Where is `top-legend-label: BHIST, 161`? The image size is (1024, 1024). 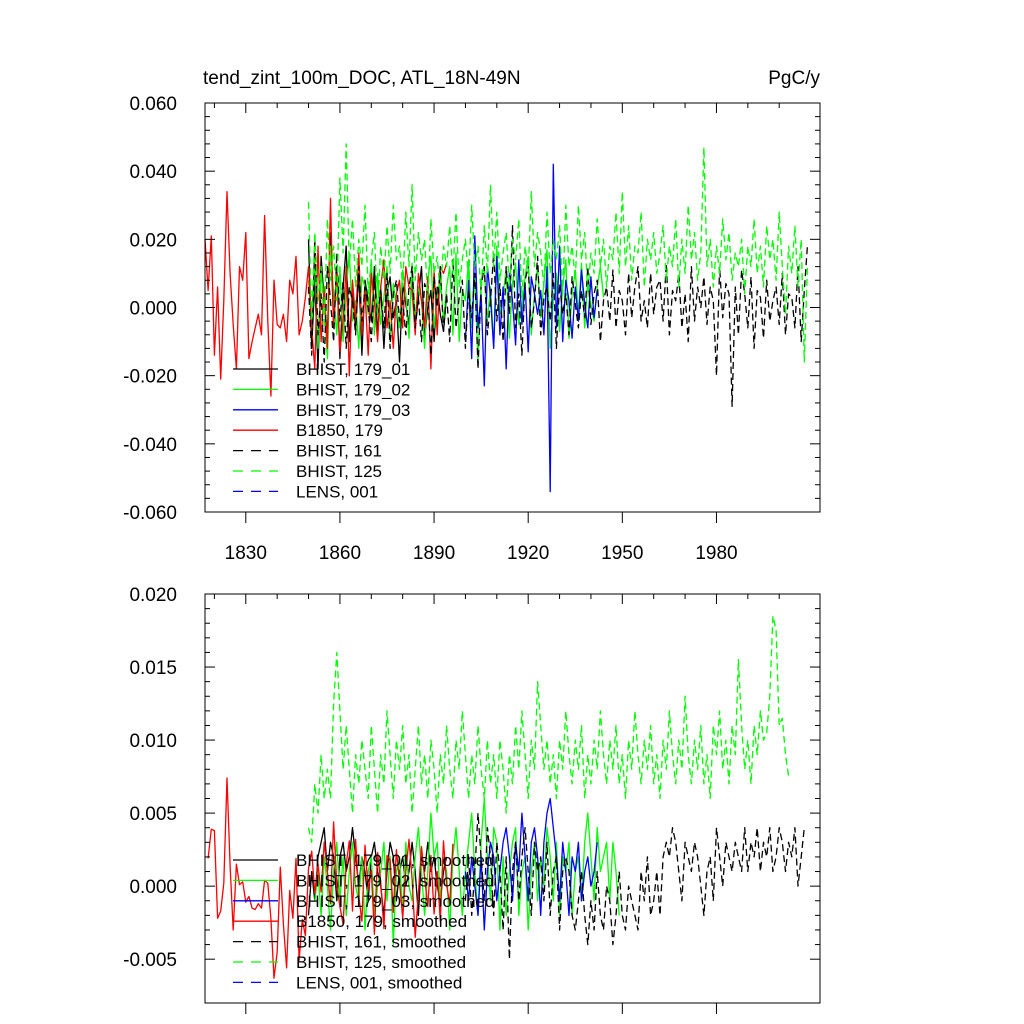
top-legend-label: BHIST, 161 is located at coordinates (339, 451).